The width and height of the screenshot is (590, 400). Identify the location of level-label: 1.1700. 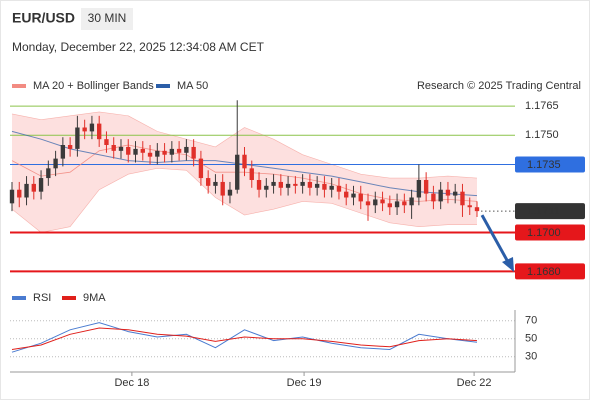
(544, 233).